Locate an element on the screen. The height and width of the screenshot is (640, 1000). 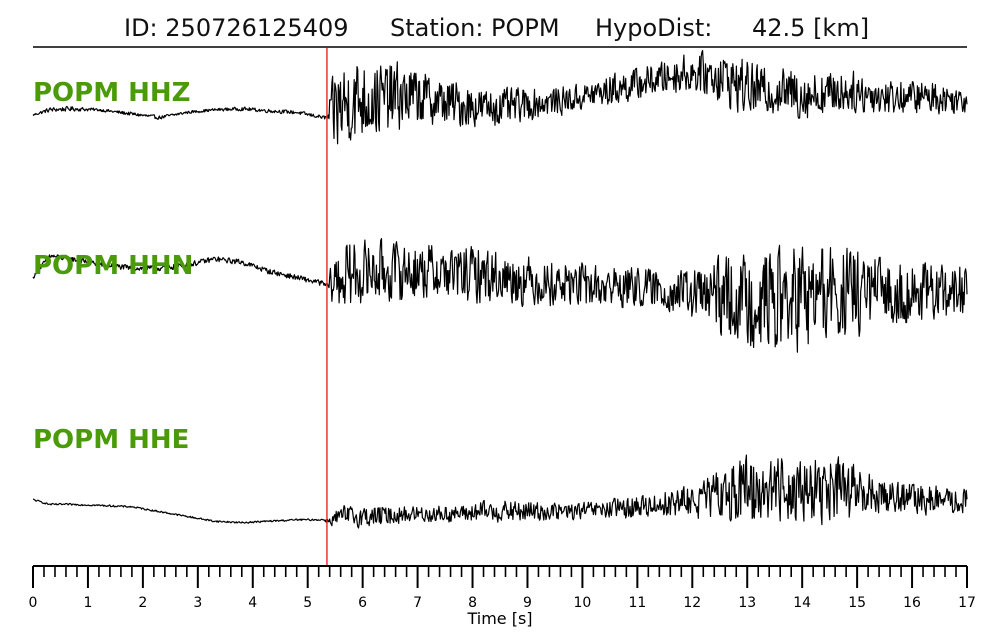
x-tick-label: 11 is located at coordinates (637, 603).